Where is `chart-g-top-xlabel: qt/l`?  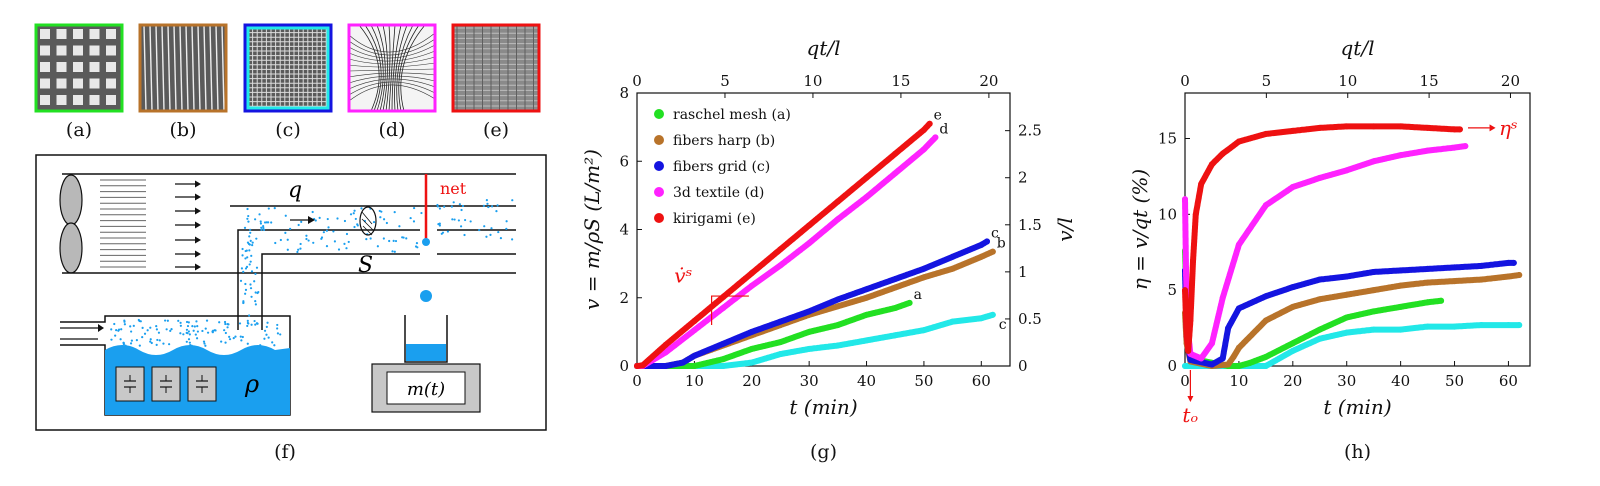 chart-g-top-xlabel: qt/l is located at coordinates (824, 48).